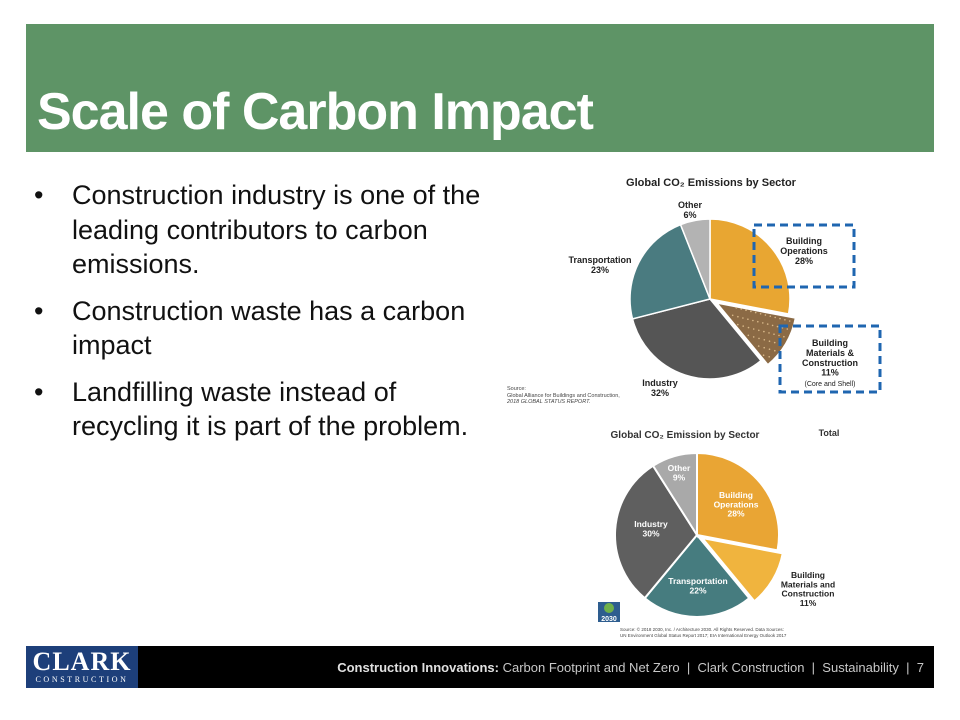 This screenshot has width=960, height=720. What do you see at coordinates (751, 667) in the screenshot?
I see `footer-company: Clark Construction` at bounding box center [751, 667].